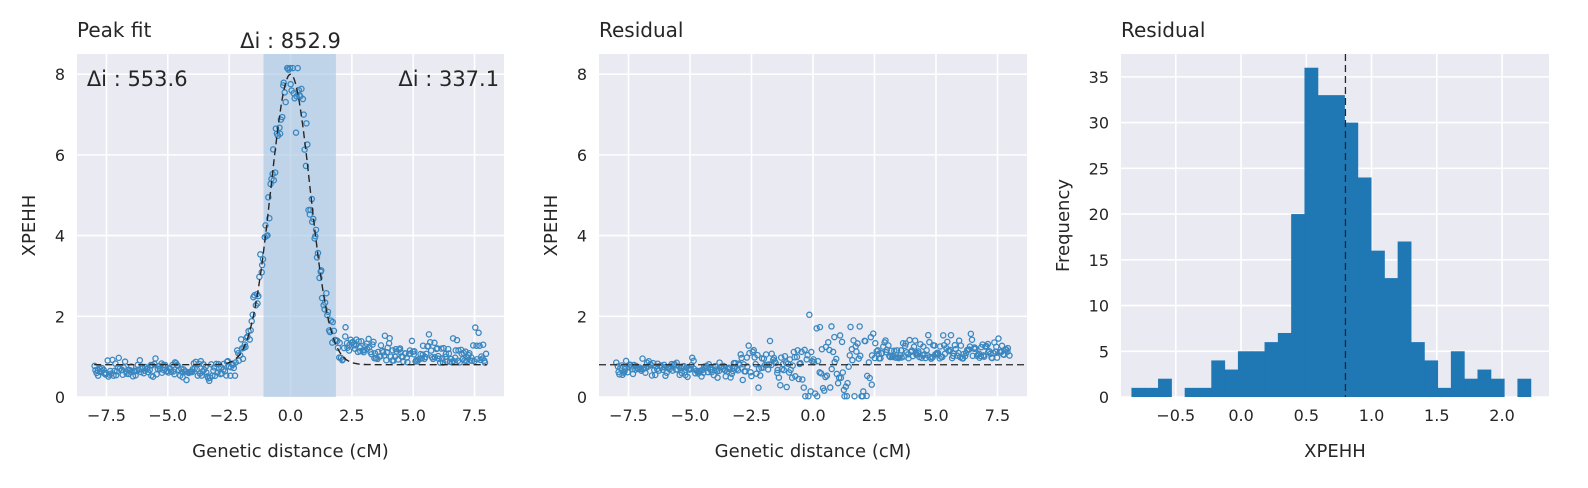 Image resolution: width=1588 pixels, height=488 pixels. What do you see at coordinates (1063, 225) in the screenshot?
I see `residual-histogram-y-axis-label: Frequency` at bounding box center [1063, 225].